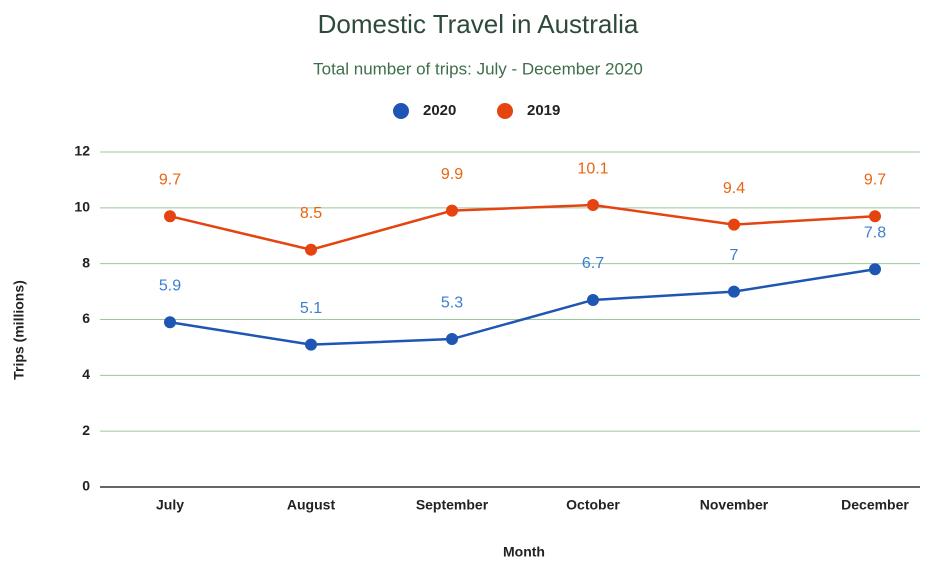 This screenshot has height=562, width=936. Describe the element at coordinates (170, 286) in the screenshot. I see `data-label: 5.9` at that location.